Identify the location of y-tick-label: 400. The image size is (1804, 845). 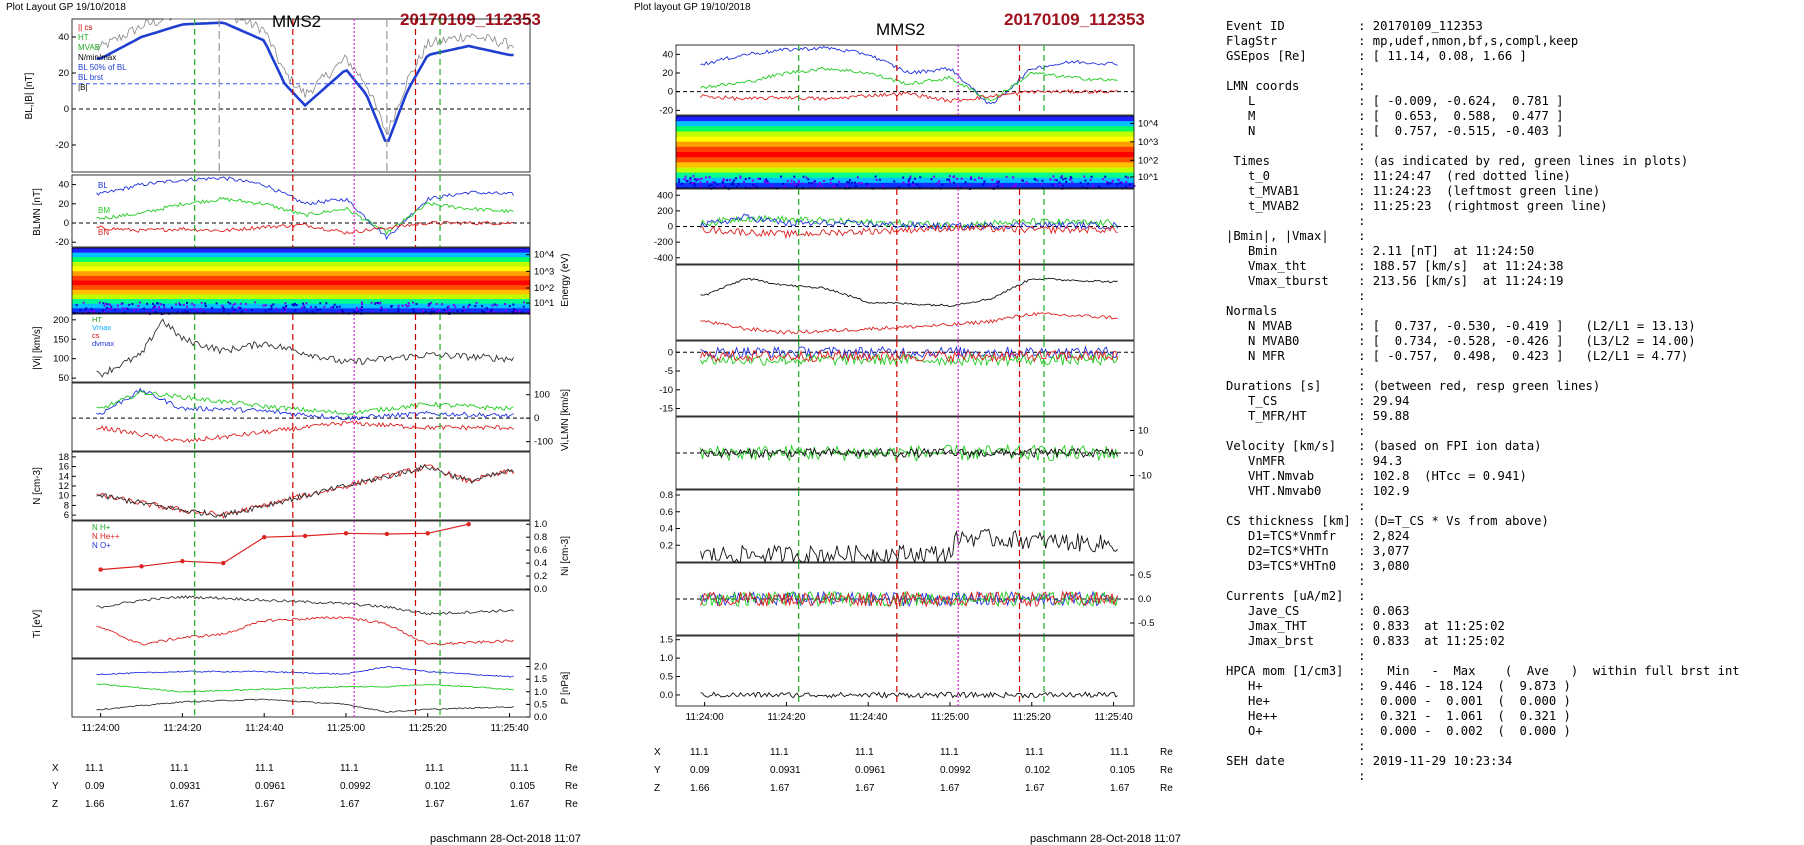
(665, 195).